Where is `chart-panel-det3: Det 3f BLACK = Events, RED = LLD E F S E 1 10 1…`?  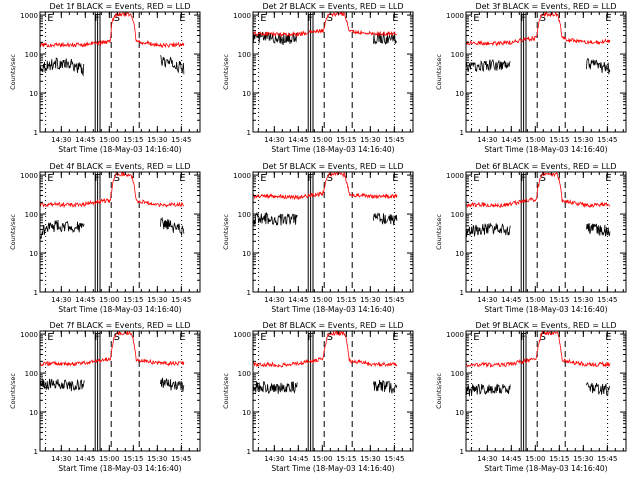 chart-panel-det3: Det 3f BLACK = Events, RED = LLD E F S E 1 10 1… is located at coordinates (531, 78).